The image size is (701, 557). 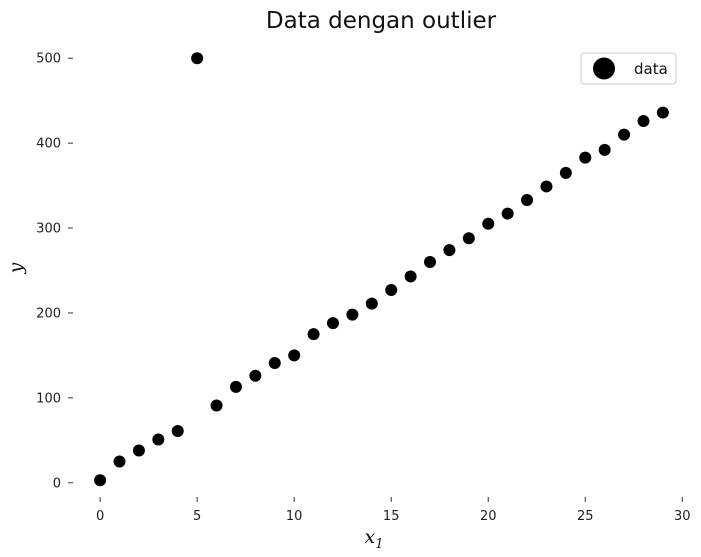 What do you see at coordinates (100, 516) in the screenshot?
I see `x-tick-label: 0` at bounding box center [100, 516].